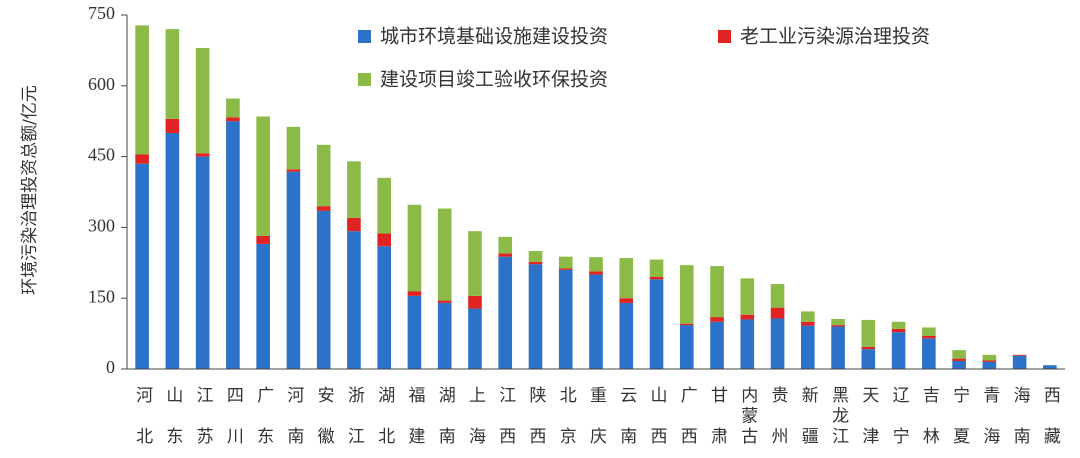 This screenshot has height=458, width=1080. What do you see at coordinates (838, 417) in the screenshot?
I see `x-tick-label: 黑龙江` at bounding box center [838, 417].